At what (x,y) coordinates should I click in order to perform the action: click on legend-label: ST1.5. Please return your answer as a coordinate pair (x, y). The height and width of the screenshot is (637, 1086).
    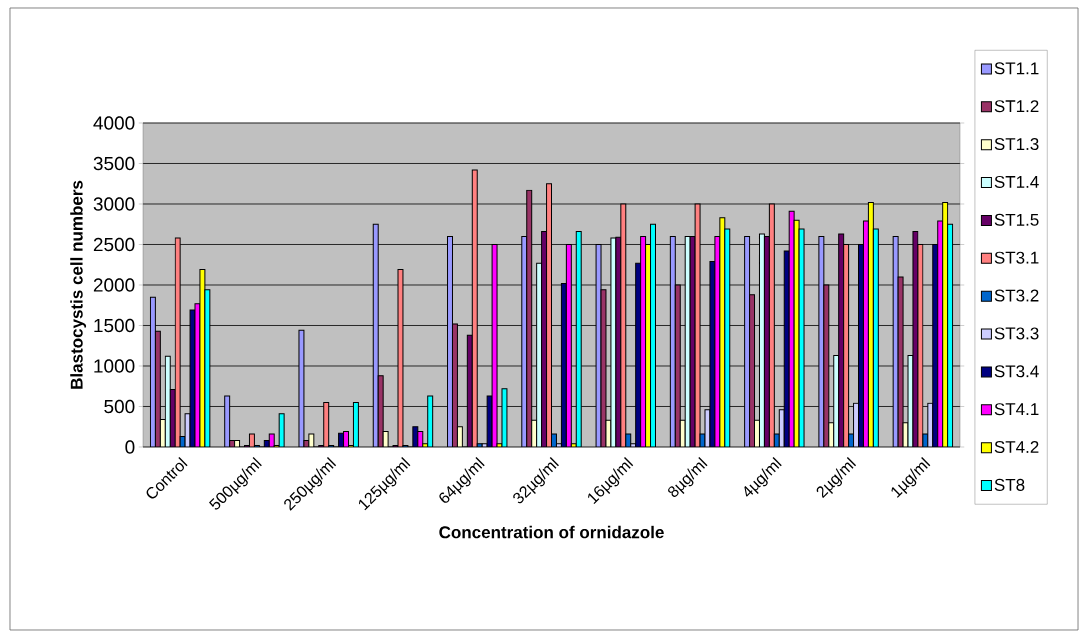
    Looking at the image, I should click on (1016, 219).